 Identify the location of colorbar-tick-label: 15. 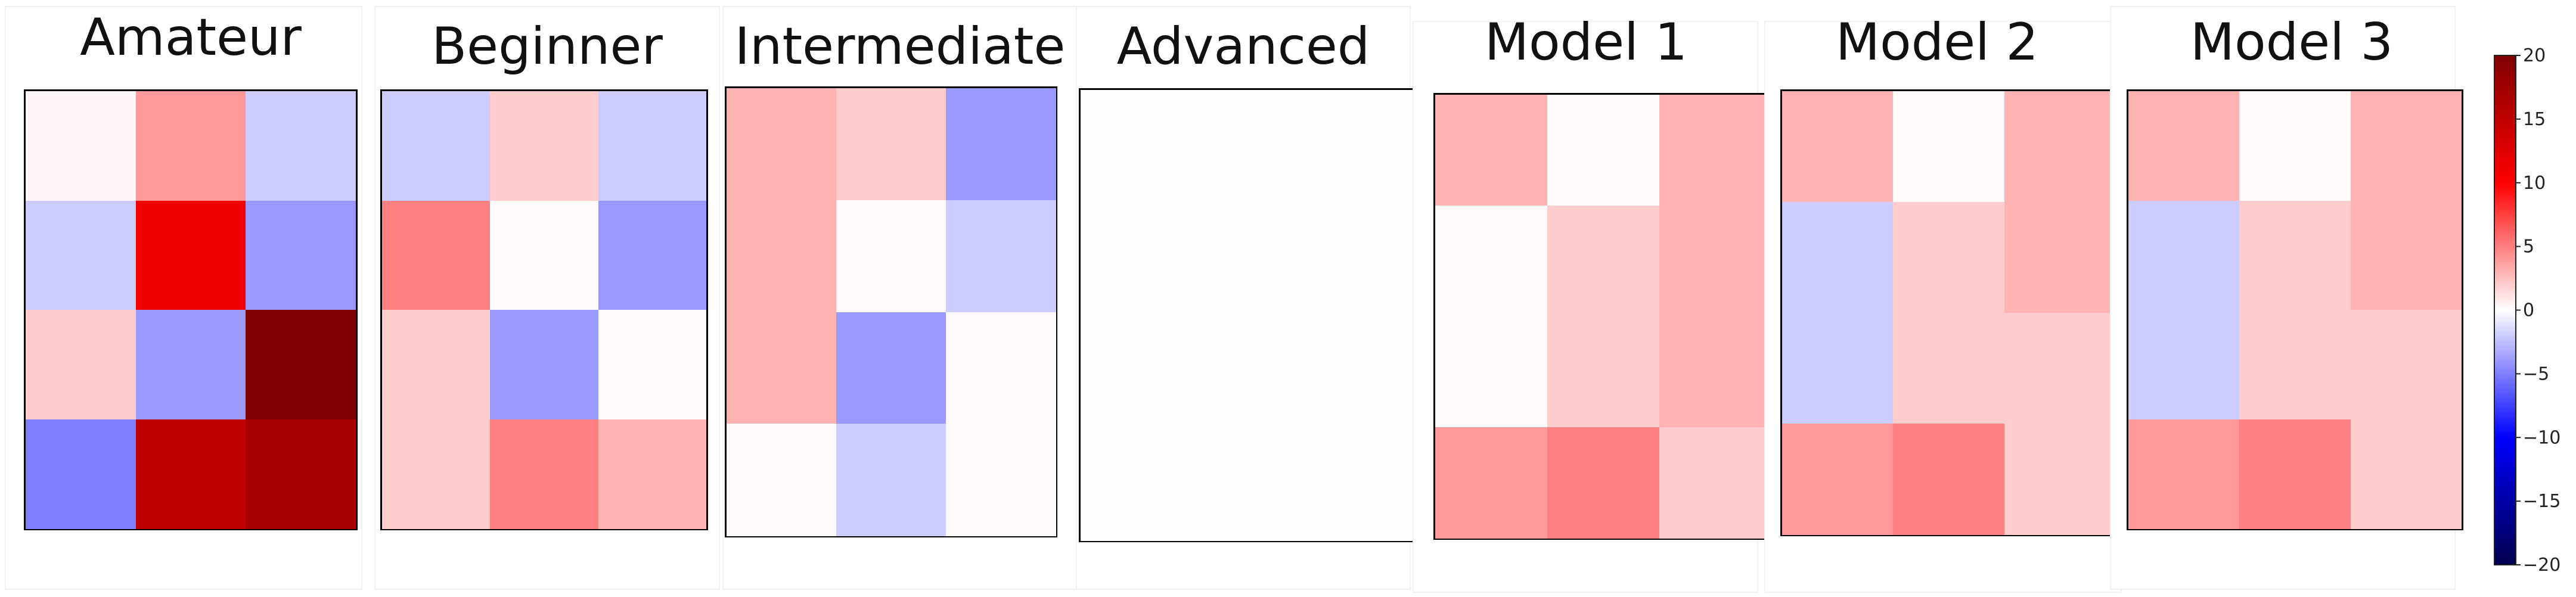
(2535, 119).